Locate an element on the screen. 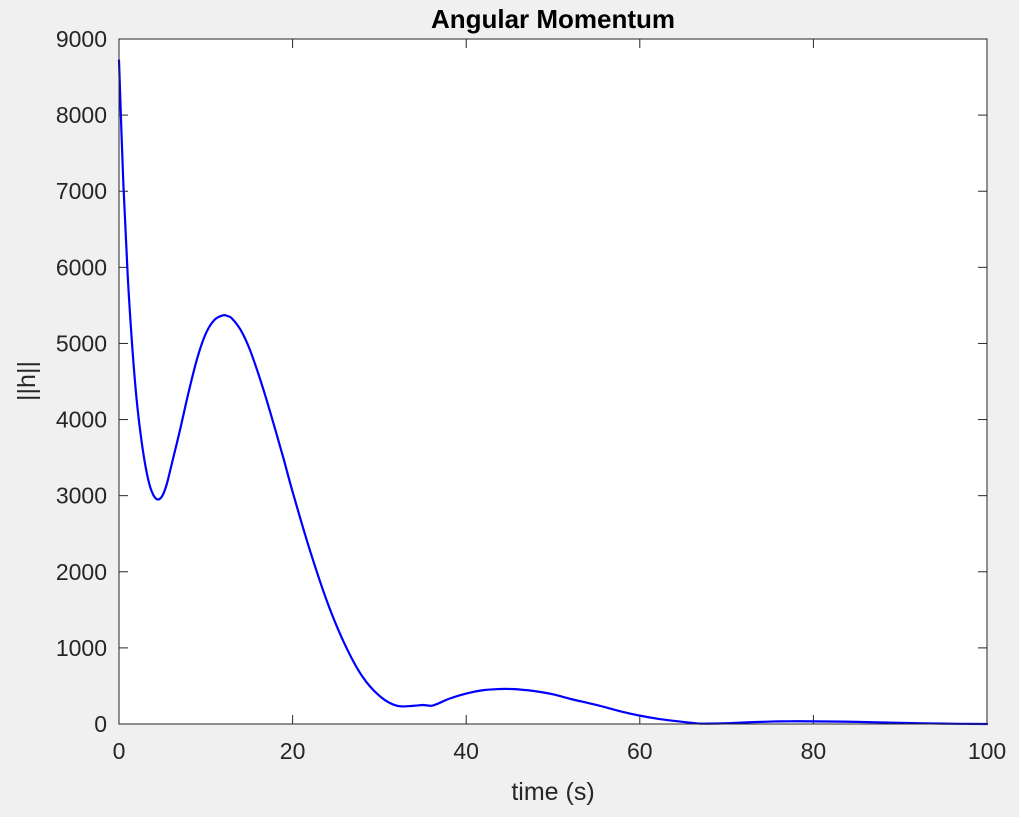 This screenshot has width=1019, height=817. y-tick-label: 2000 is located at coordinates (81, 572).